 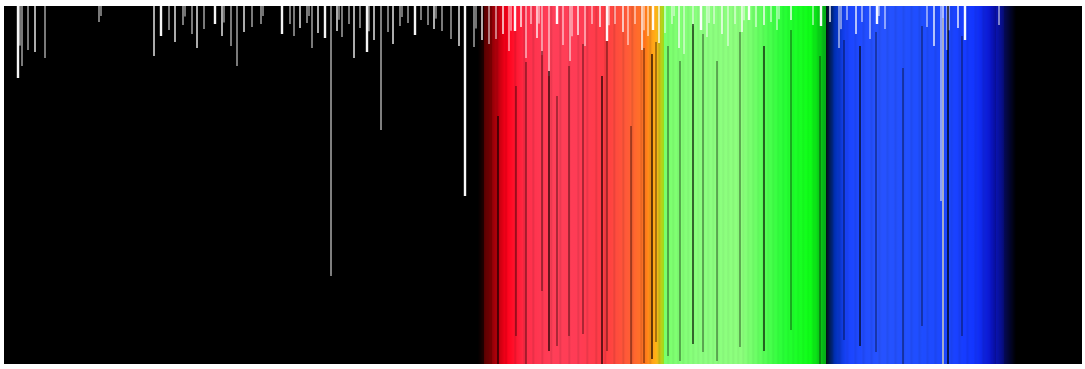 I want to click on red-edge-glow, so click(x=485, y=185).